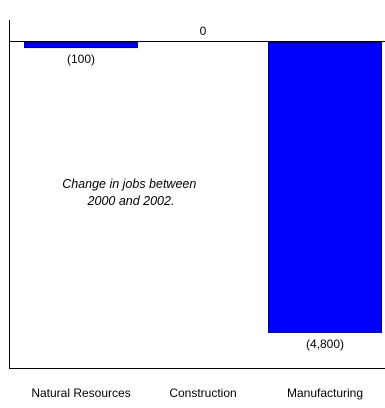 Image resolution: width=385 pixels, height=408 pixels. I want to click on annotation-line-1: Change in jobs between, so click(129, 184).